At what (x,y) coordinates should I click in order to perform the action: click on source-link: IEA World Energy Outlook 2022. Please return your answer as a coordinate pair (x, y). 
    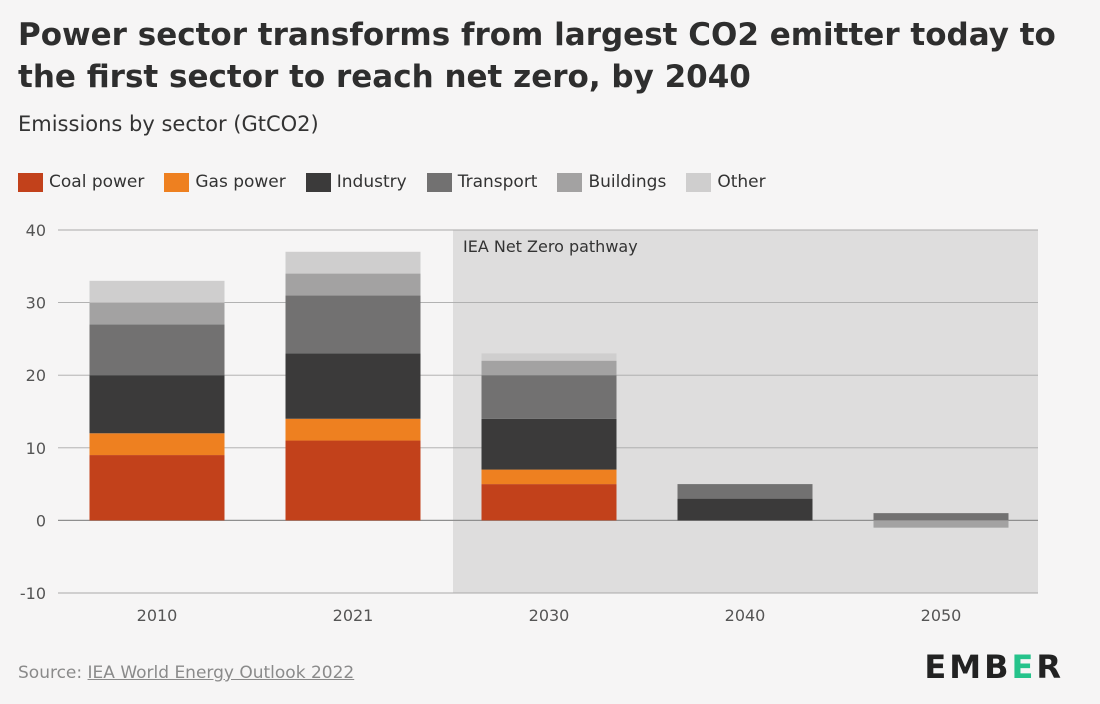
    Looking at the image, I should click on (221, 673).